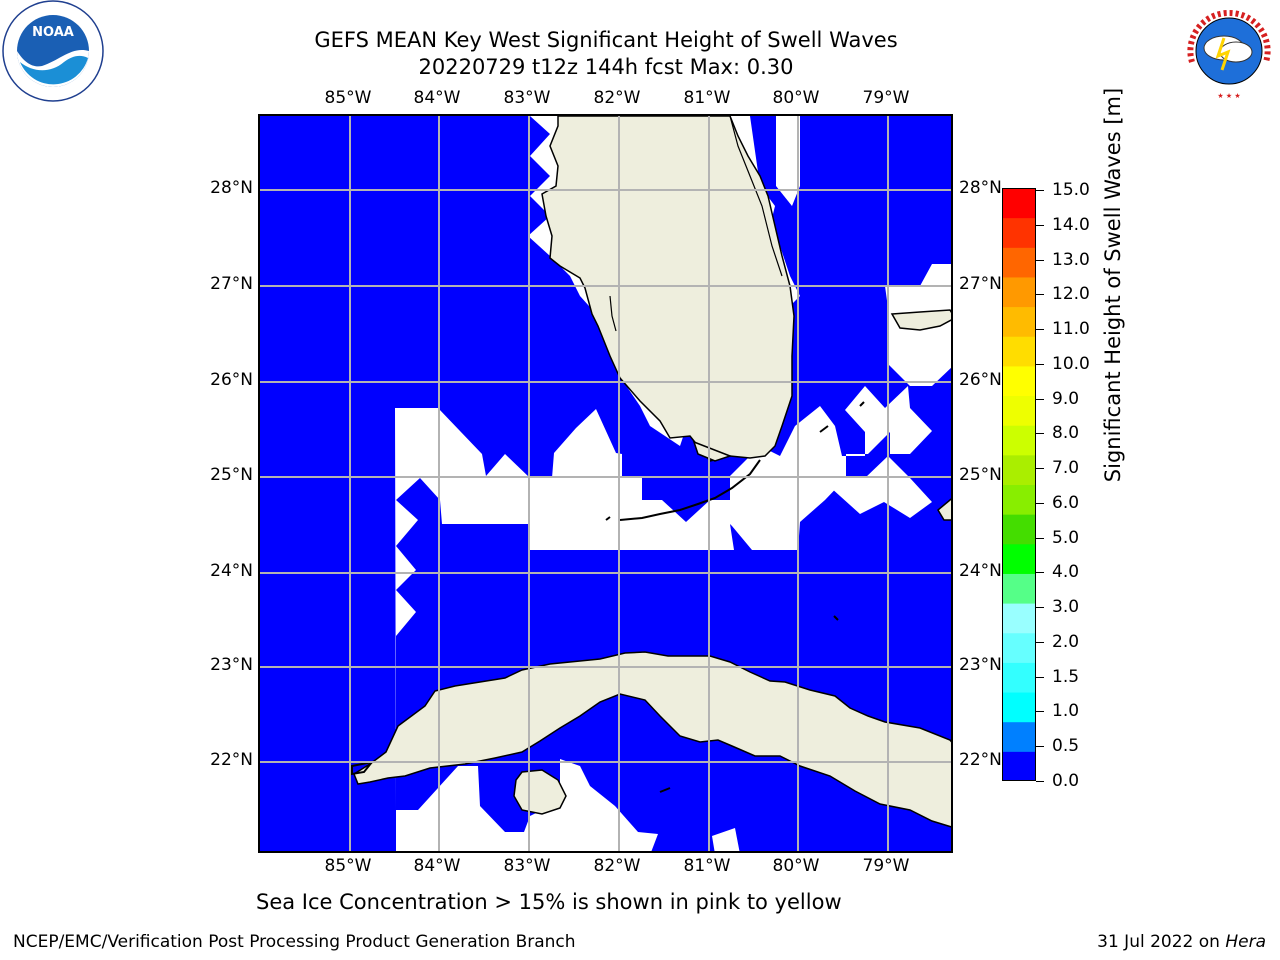 This screenshot has height=960, width=1280. I want to click on lon-label-bottom: 81°W, so click(707, 866).